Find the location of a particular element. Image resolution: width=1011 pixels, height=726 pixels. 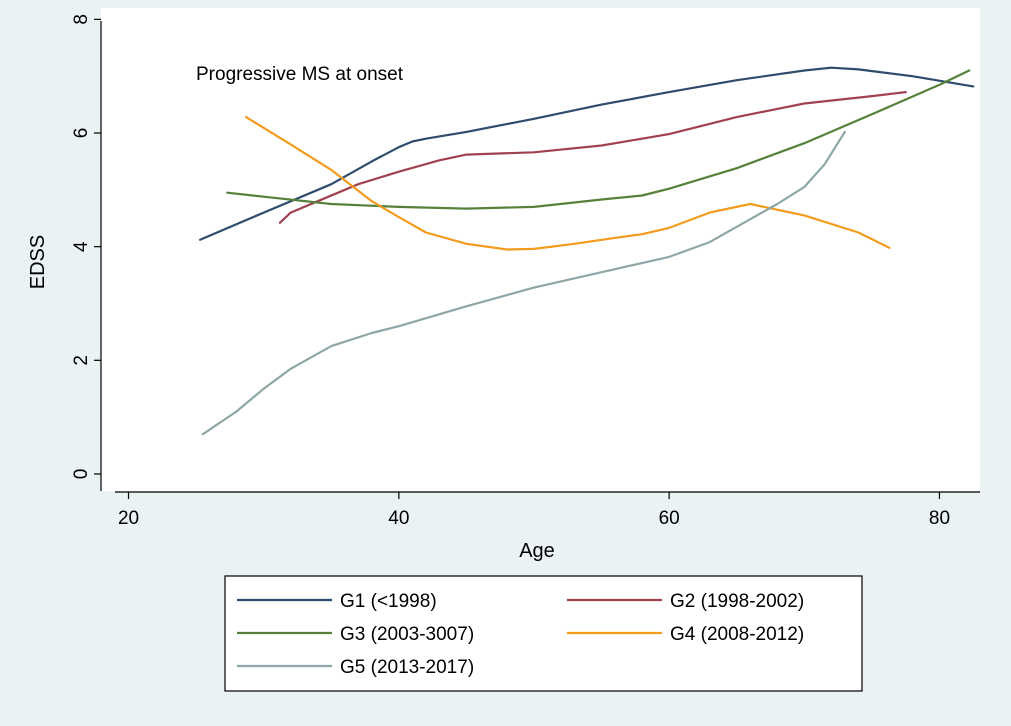

series-line-g4 is located at coordinates (568, 183).